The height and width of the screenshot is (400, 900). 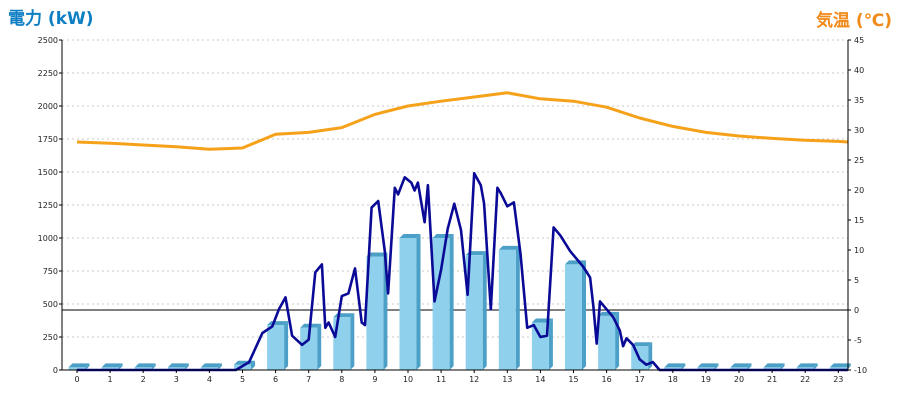 What do you see at coordinates (51, 19) in the screenshot?
I see `left-axis-title: 電力 (kW)` at bounding box center [51, 19].